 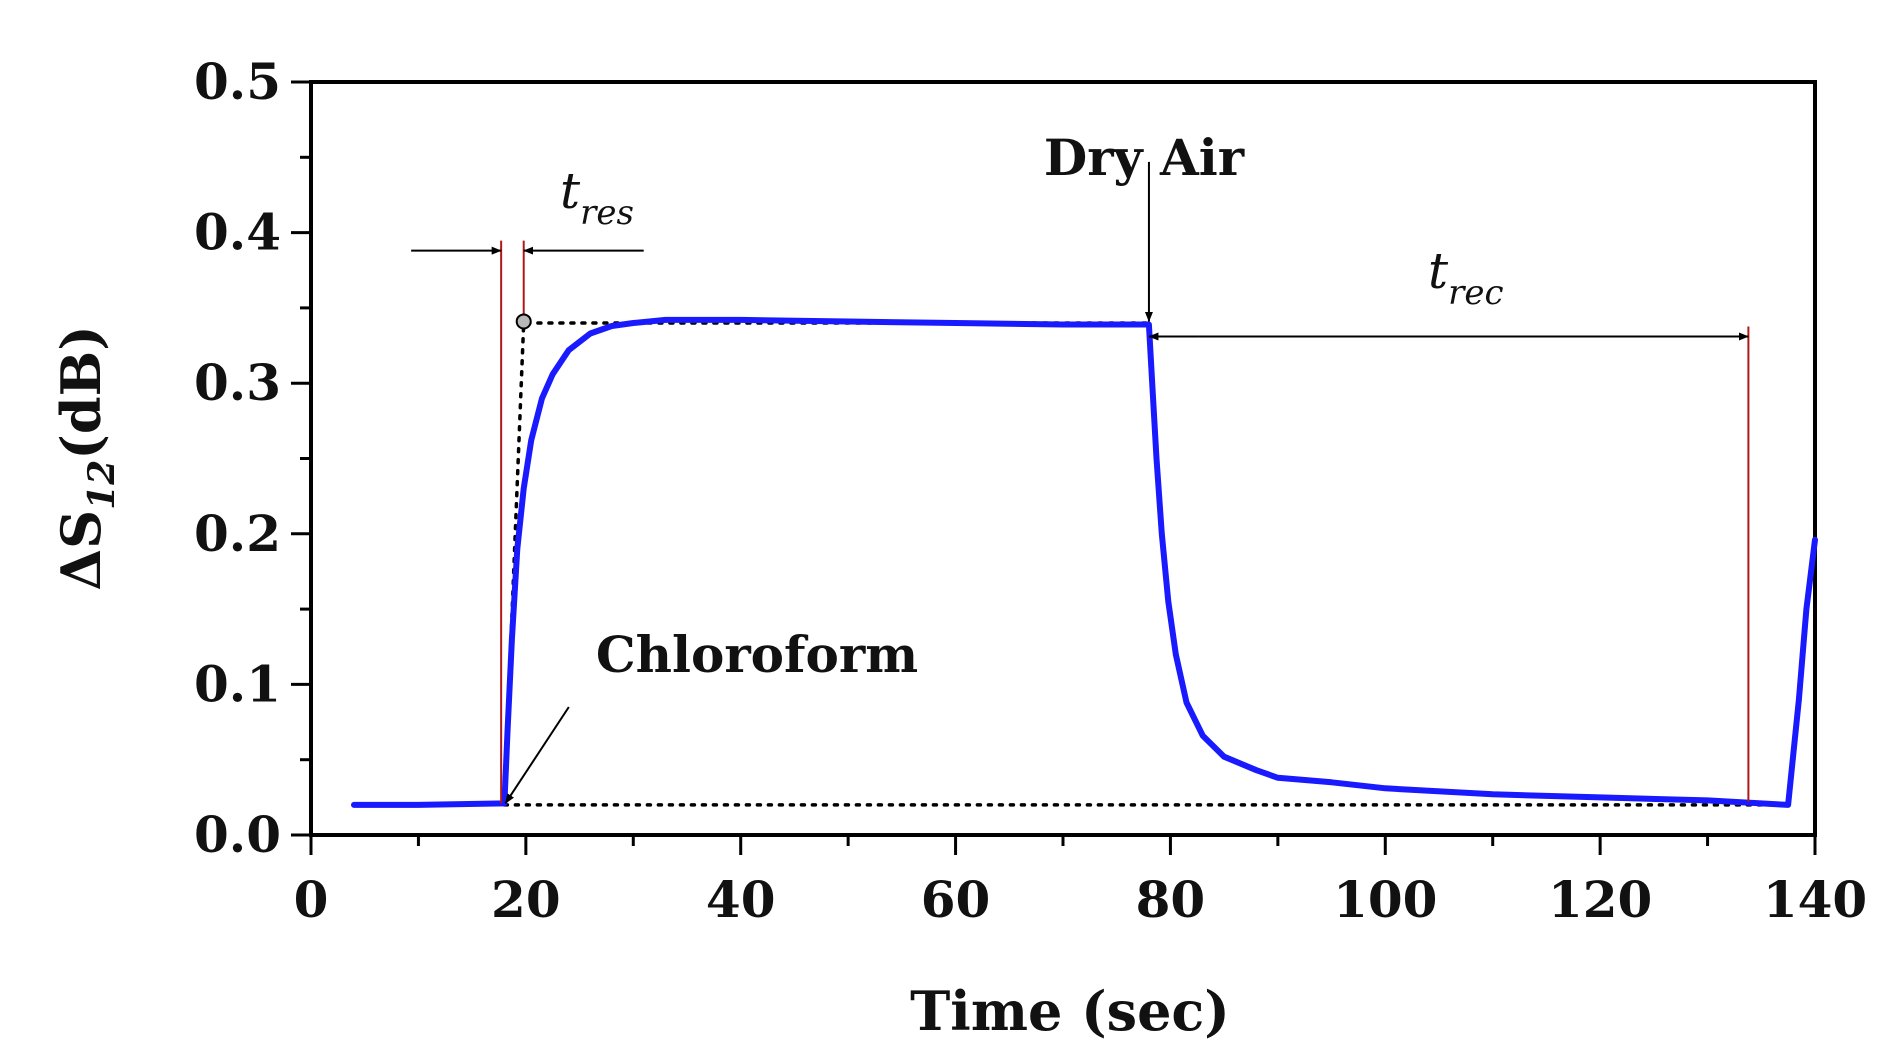 I want to click on x-tick-label-20: 20, so click(x=526, y=899).